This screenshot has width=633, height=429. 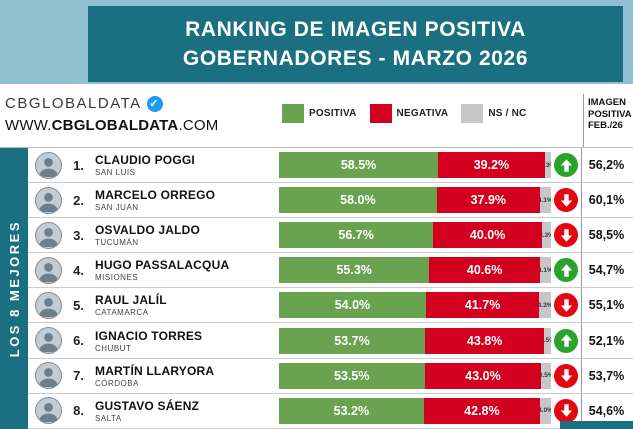 I want to click on legend-label: POSITIVA, so click(x=333, y=113).